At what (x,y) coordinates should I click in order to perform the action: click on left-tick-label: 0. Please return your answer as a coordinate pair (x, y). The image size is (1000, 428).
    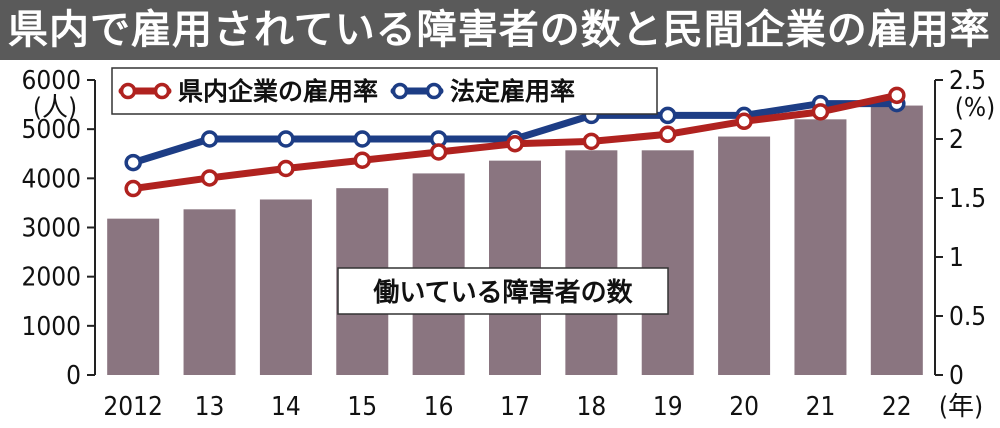
    Looking at the image, I should click on (73, 376).